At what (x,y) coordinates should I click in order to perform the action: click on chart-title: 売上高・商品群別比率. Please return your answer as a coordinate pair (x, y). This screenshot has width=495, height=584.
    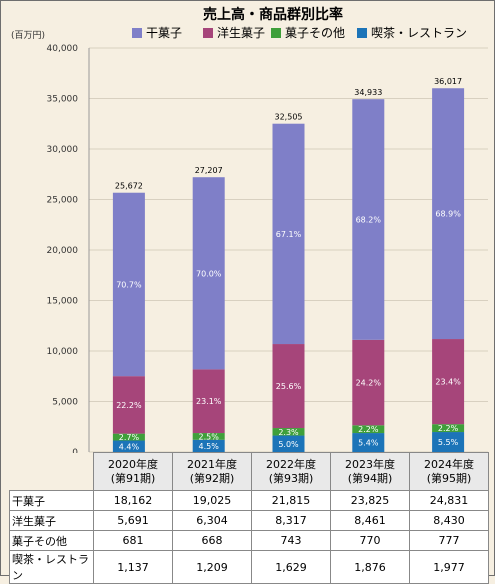
    Looking at the image, I should click on (273, 14).